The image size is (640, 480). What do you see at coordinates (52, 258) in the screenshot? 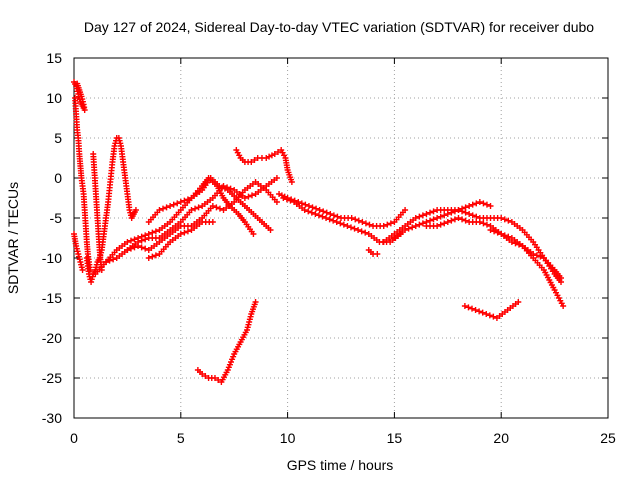
I see `y-tick-label: -10` at bounding box center [52, 258].